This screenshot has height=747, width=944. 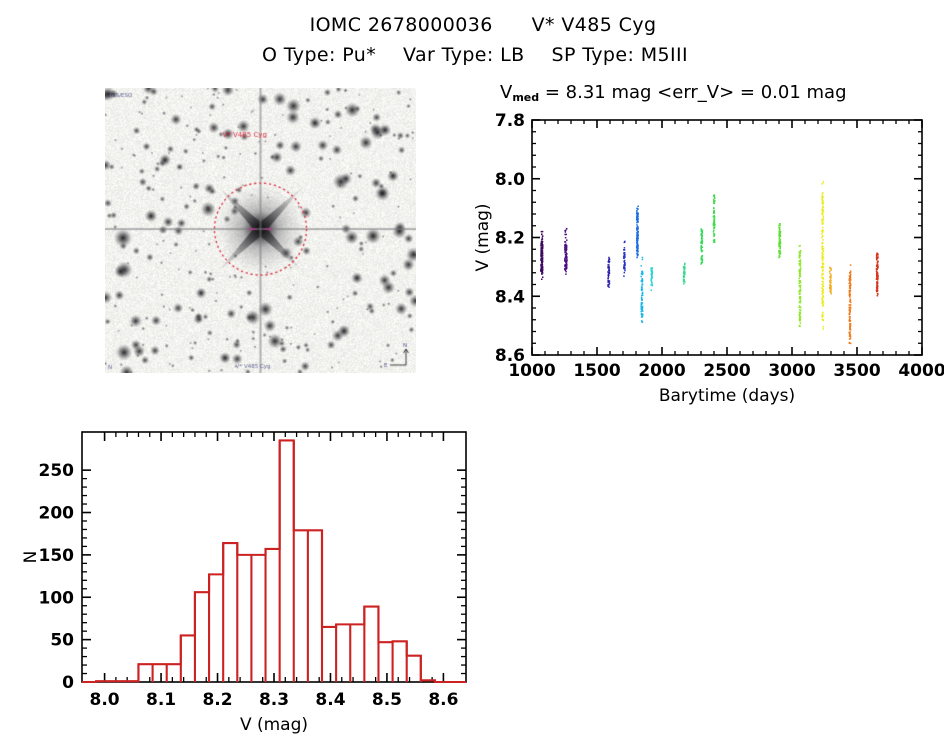 I want to click on x-tick-label: 8.2, so click(x=217, y=700).